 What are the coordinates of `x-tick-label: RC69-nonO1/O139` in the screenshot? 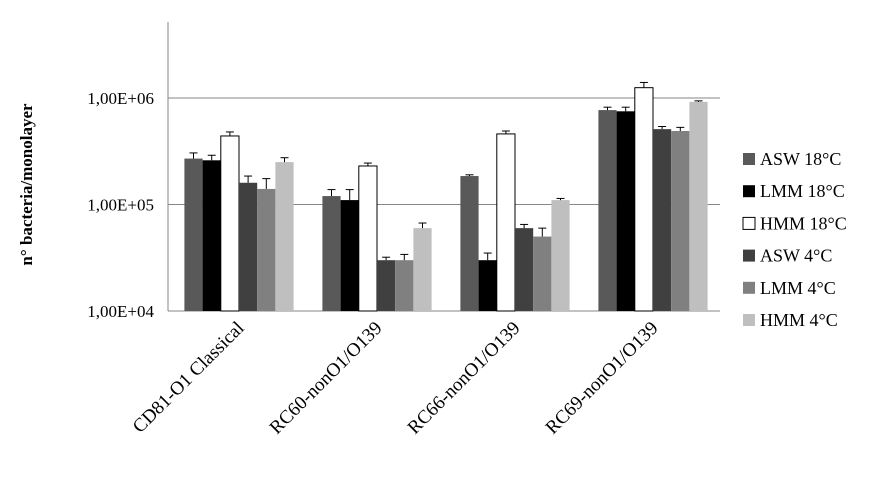 It's located at (602, 378).